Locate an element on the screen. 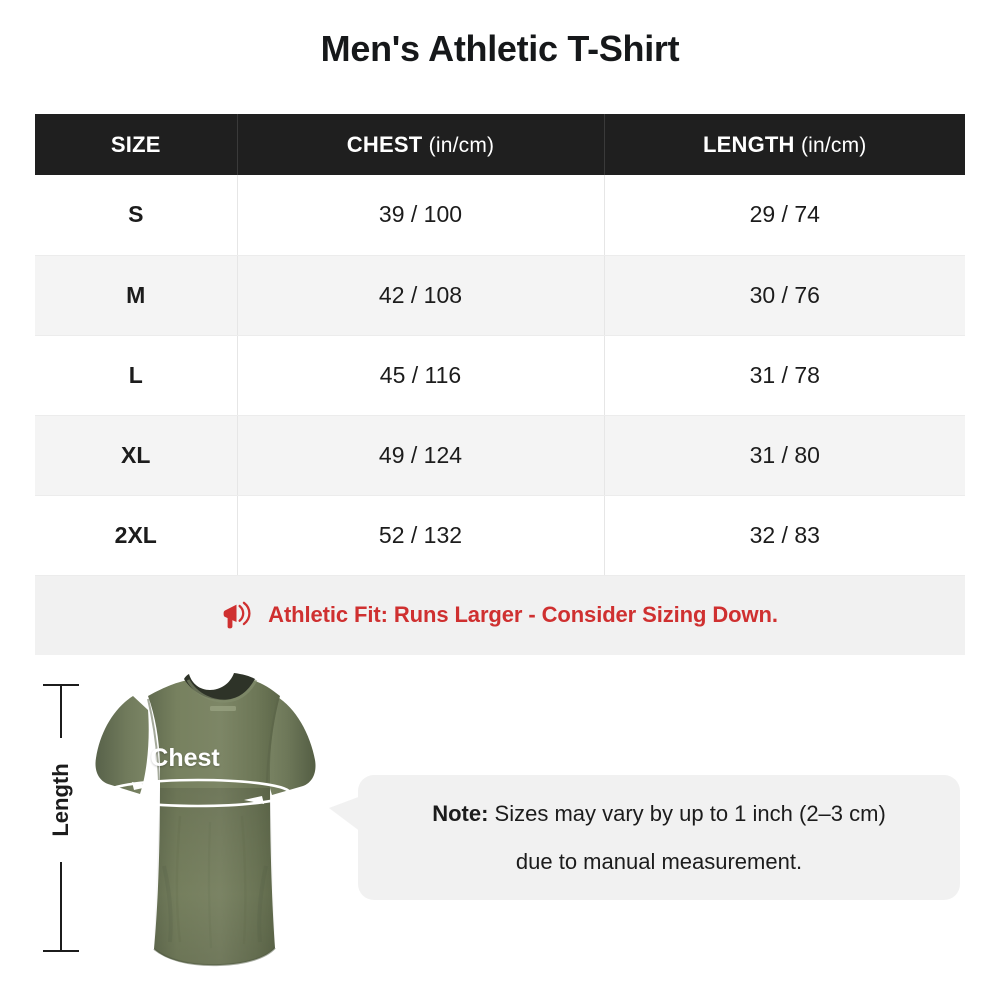 The image size is (1000, 1000). table-row: L 45 / 116 31 / 78 is located at coordinates (500, 375).